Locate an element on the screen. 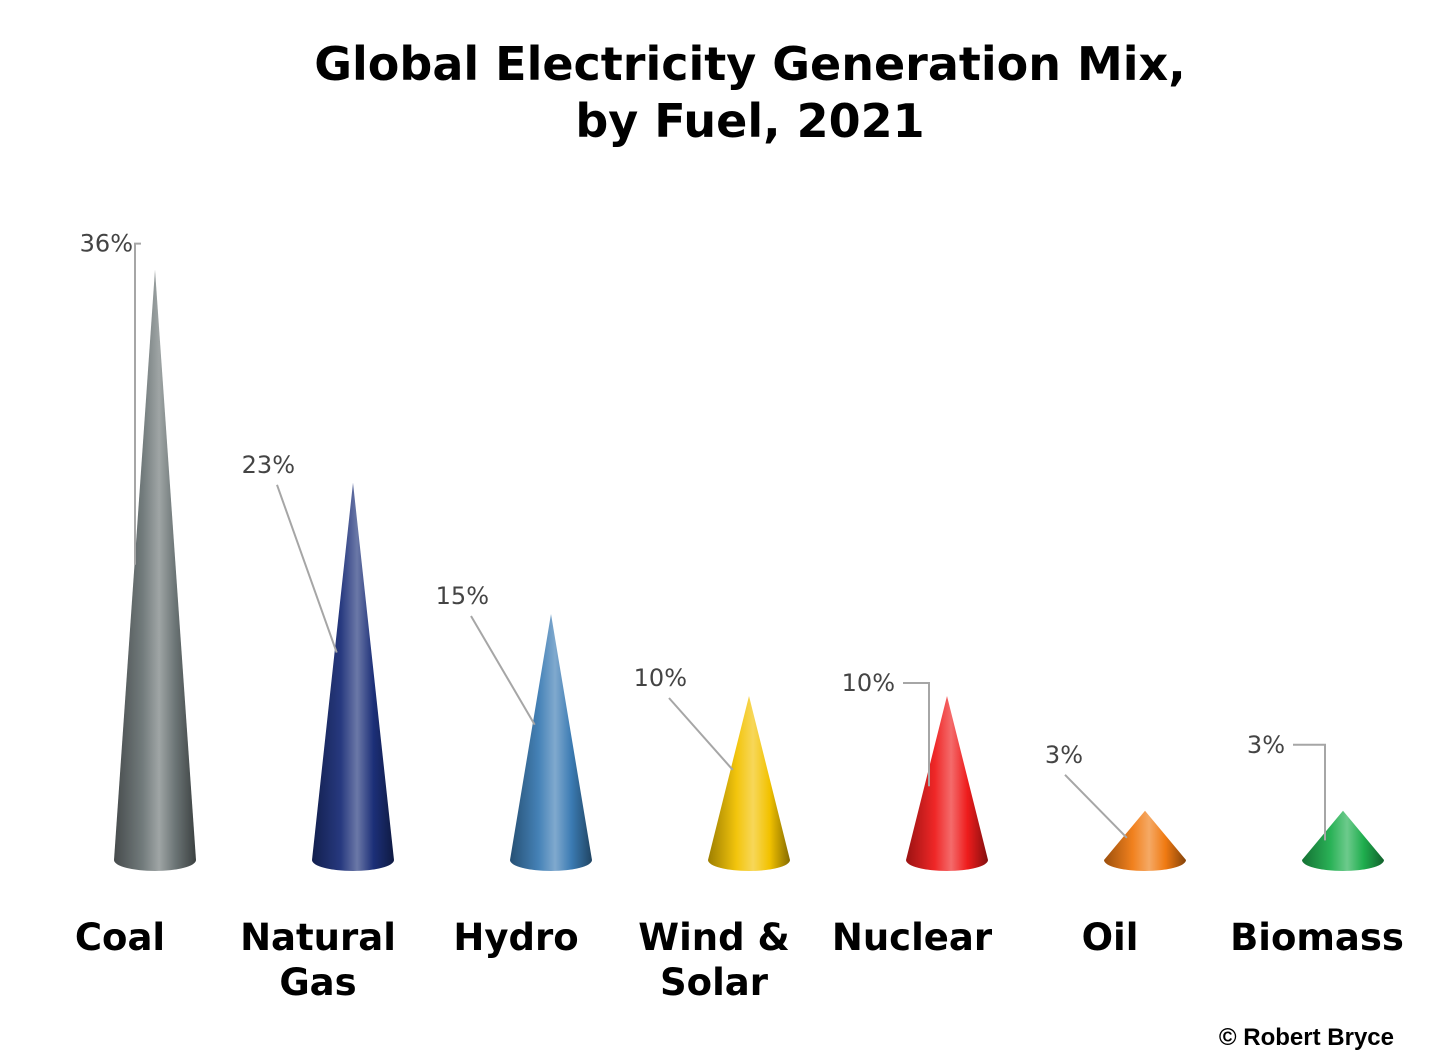  cone-body-coal is located at coordinates (155, 570).